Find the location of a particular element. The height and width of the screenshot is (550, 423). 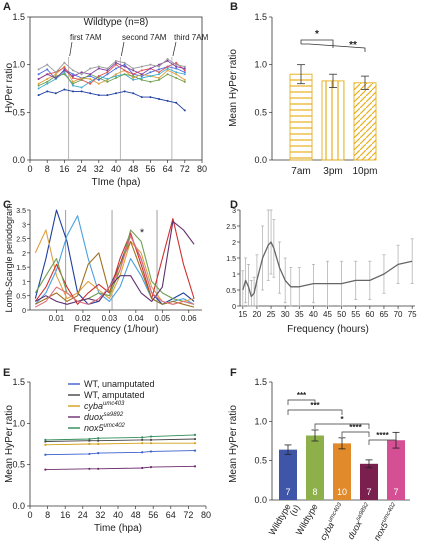

panel-e-legend-superscript: umc402 is located at coordinates (115, 426).